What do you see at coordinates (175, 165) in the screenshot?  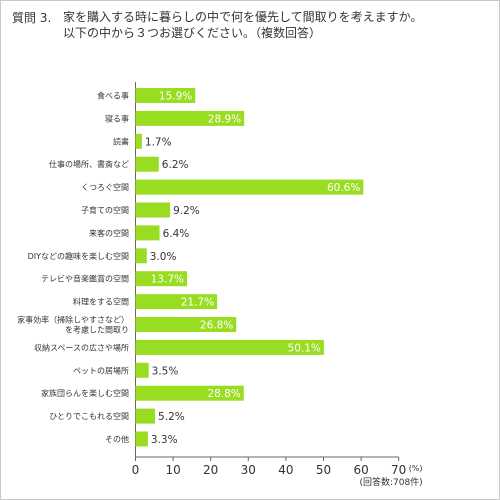 I see `value-label: 6.2%` at bounding box center [175, 165].